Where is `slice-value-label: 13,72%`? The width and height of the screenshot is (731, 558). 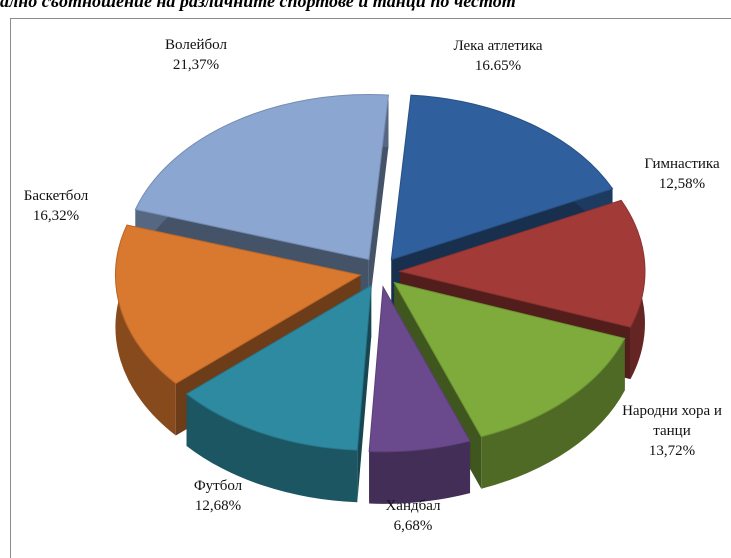 slice-value-label: 13,72% is located at coordinates (672, 451).